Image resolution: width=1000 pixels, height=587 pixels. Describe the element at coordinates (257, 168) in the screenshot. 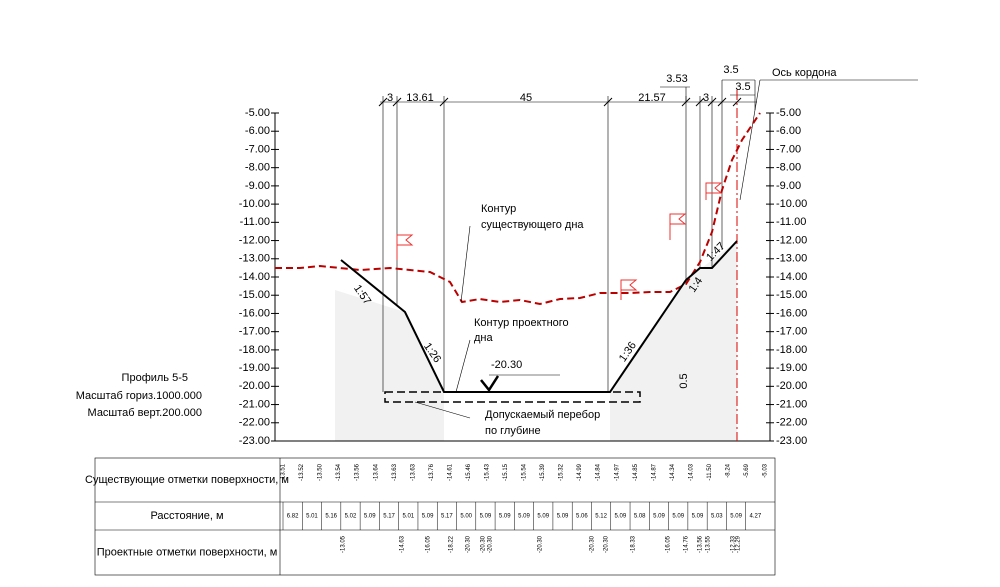

I see `left-tick-label: -8.00` at that location.